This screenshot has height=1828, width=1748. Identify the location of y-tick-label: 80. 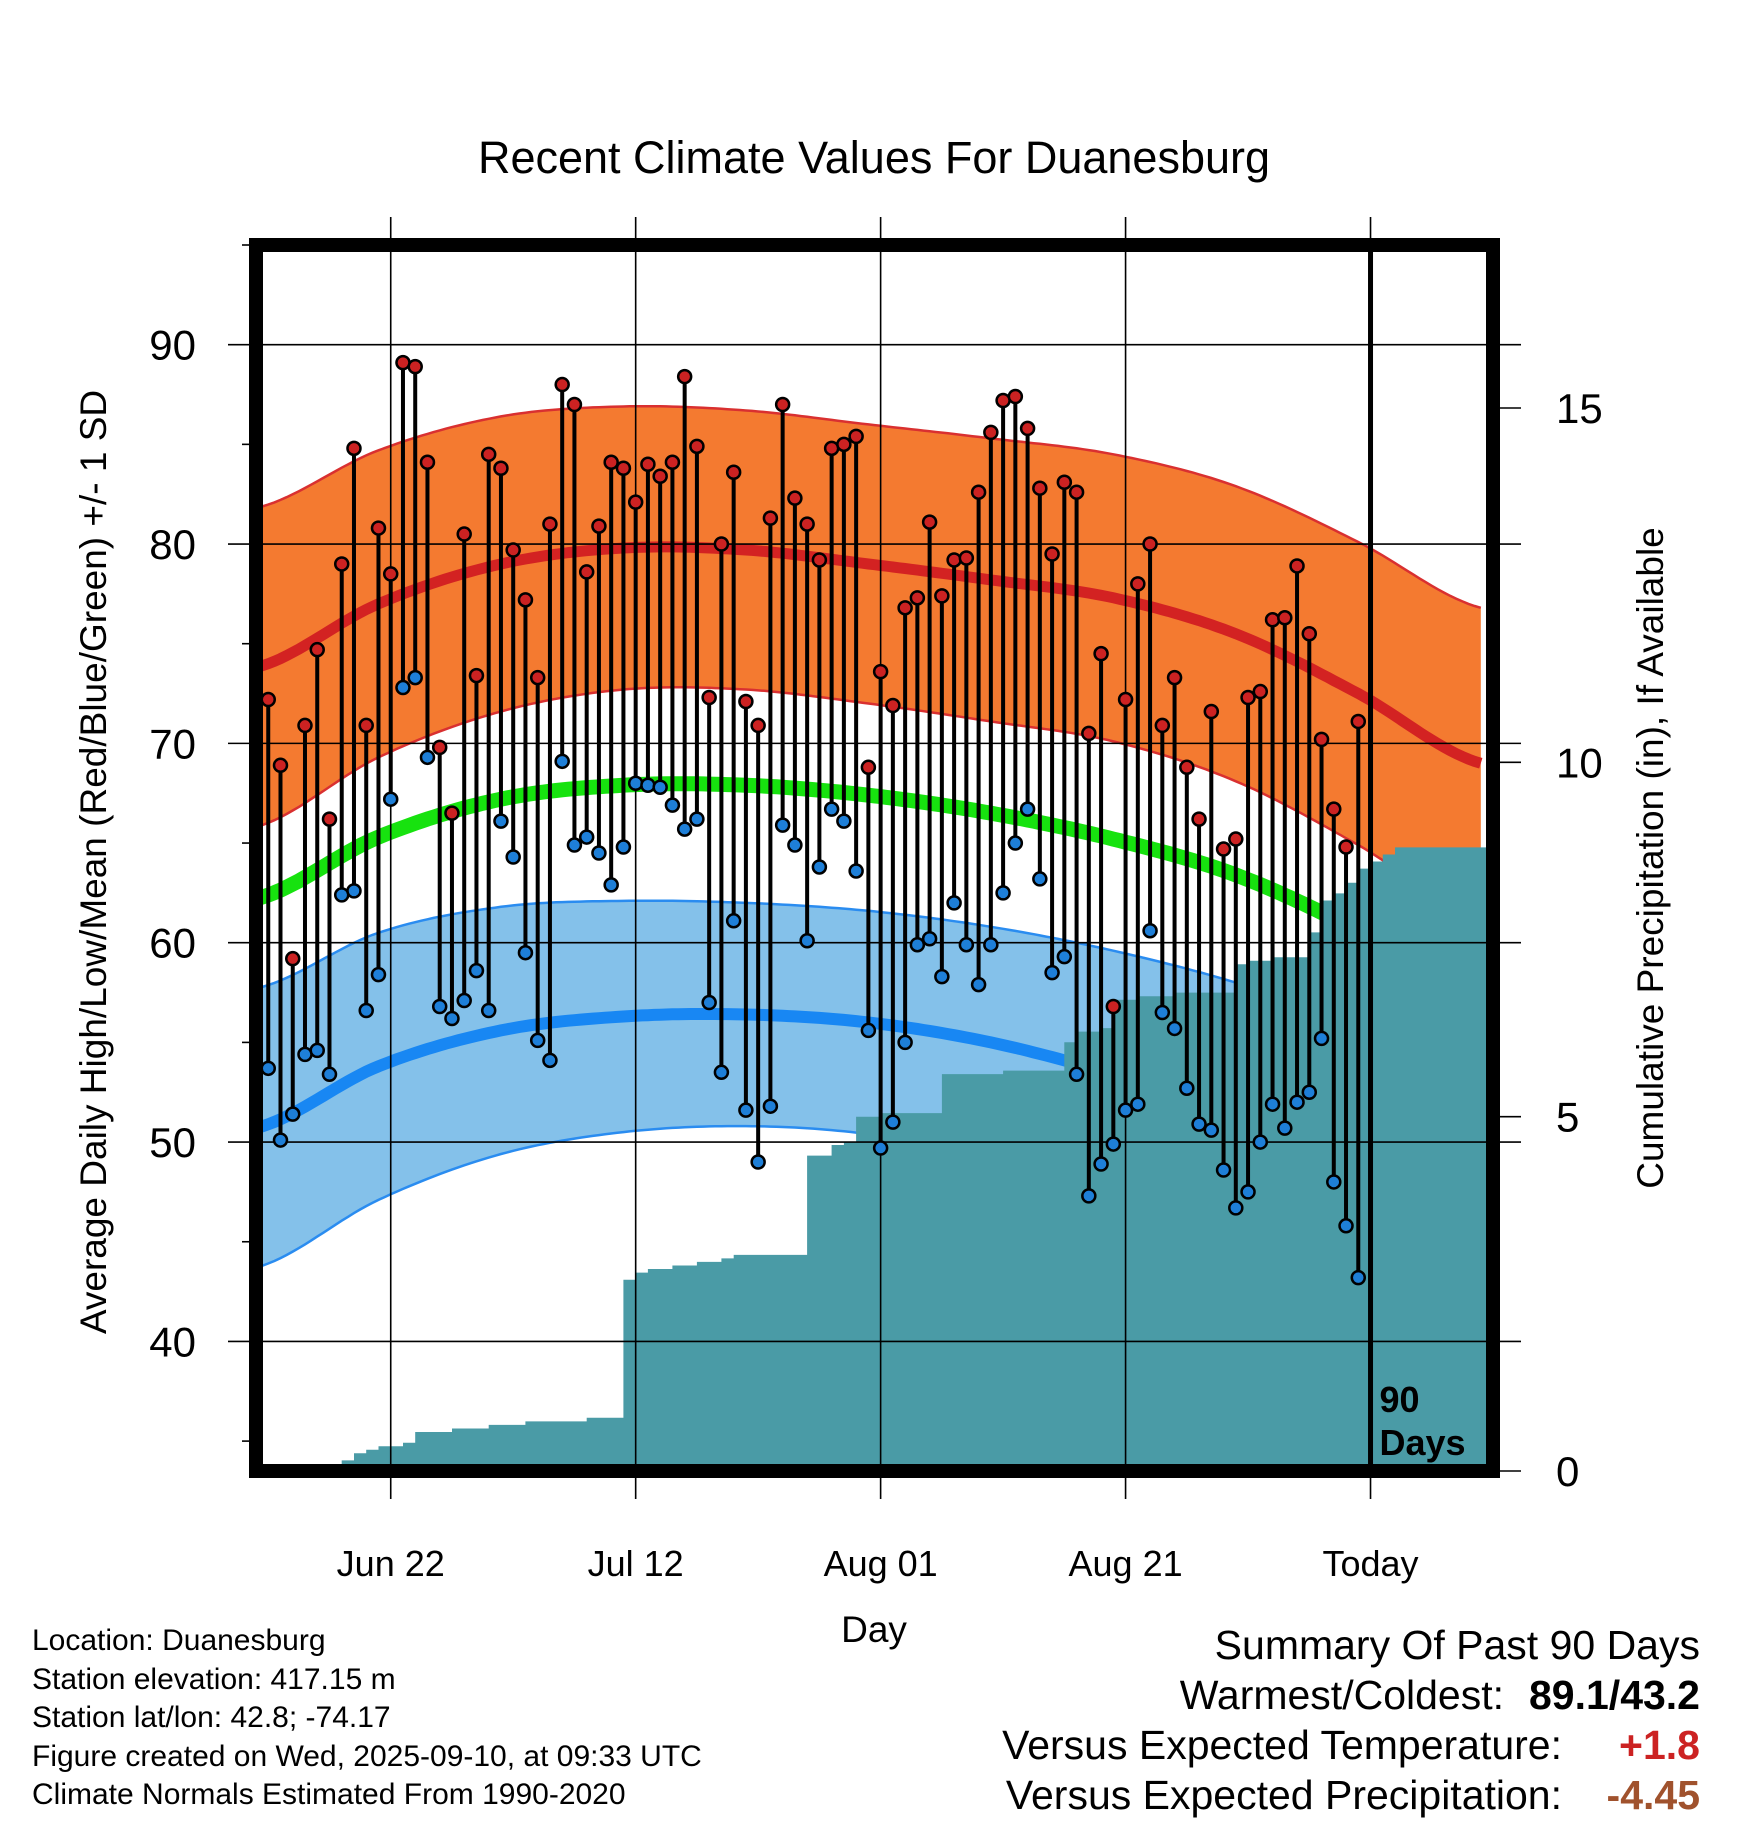
(172, 544).